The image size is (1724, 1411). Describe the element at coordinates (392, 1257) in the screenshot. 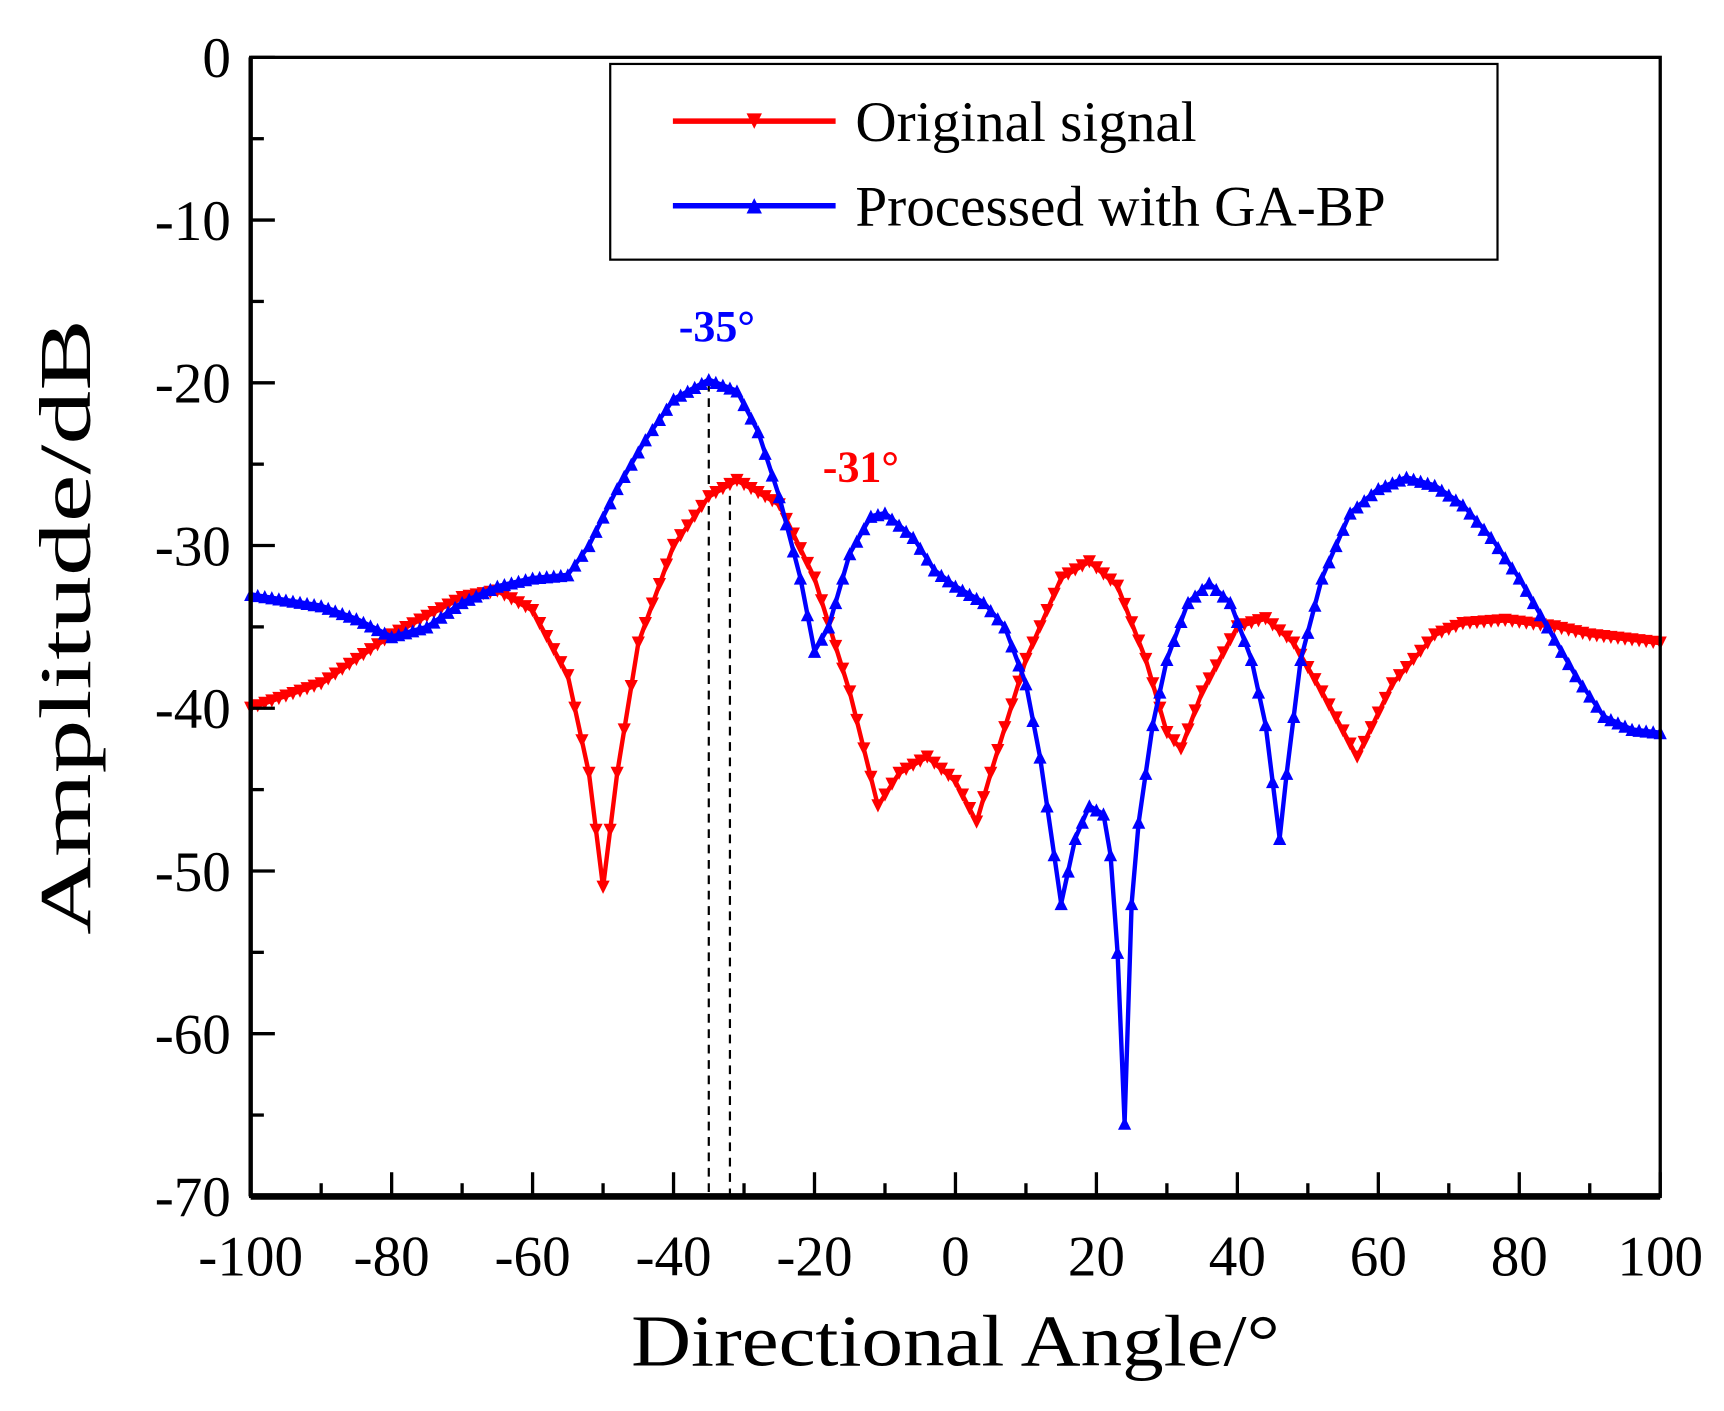

I see `x-tick-label: -80` at that location.